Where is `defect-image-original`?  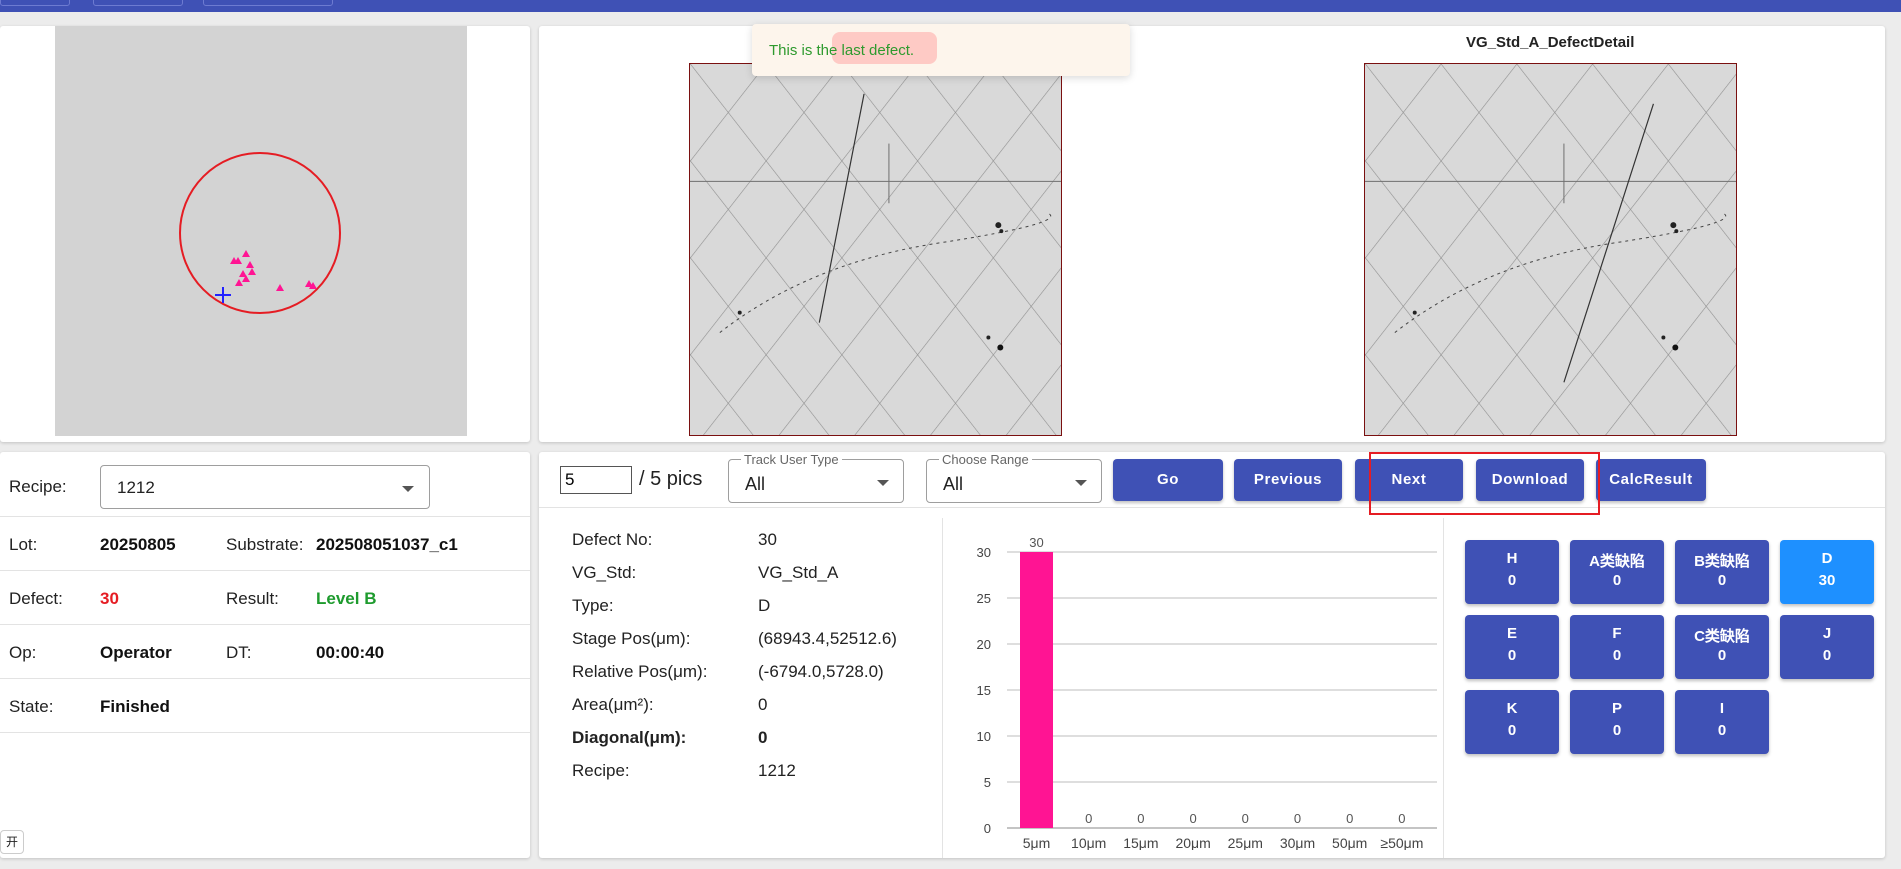 defect-image-original is located at coordinates (875, 249).